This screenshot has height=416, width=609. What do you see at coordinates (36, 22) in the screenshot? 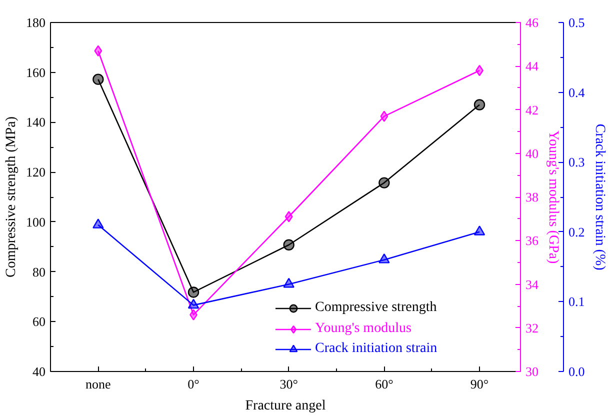
I see `y-tick-label: 180` at bounding box center [36, 22].